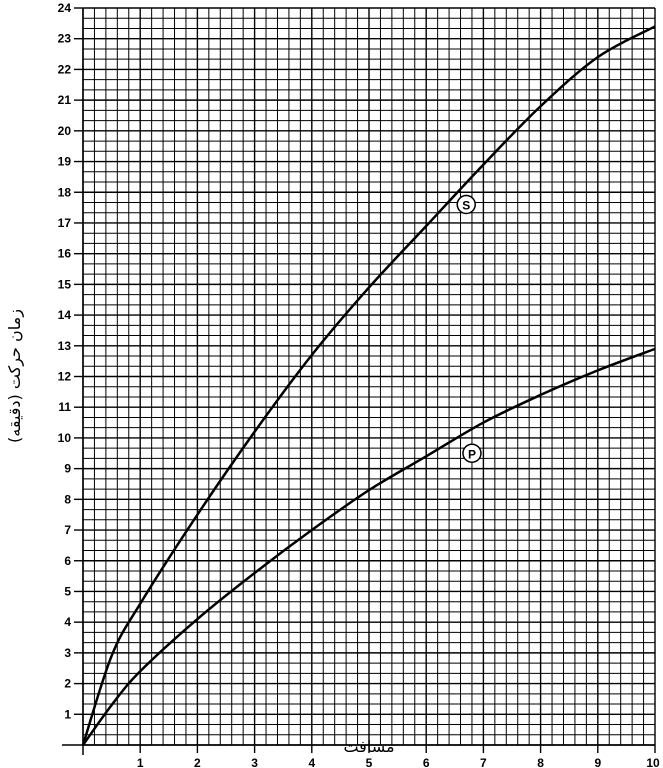  I want to click on y-tick-label: 23, so click(65, 39).